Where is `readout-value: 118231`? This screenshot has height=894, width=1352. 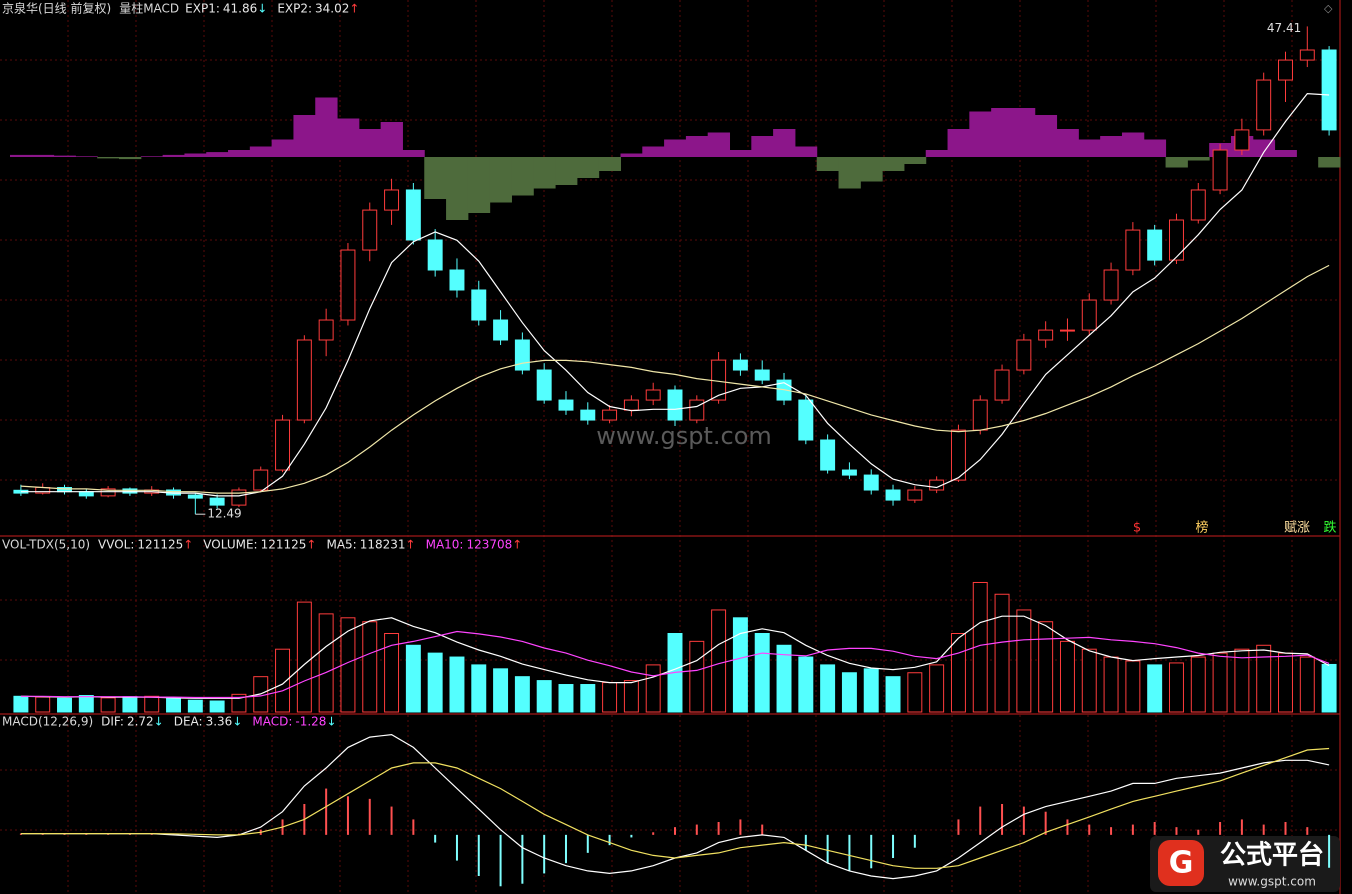
readout-value: 118231 is located at coordinates (383, 545).